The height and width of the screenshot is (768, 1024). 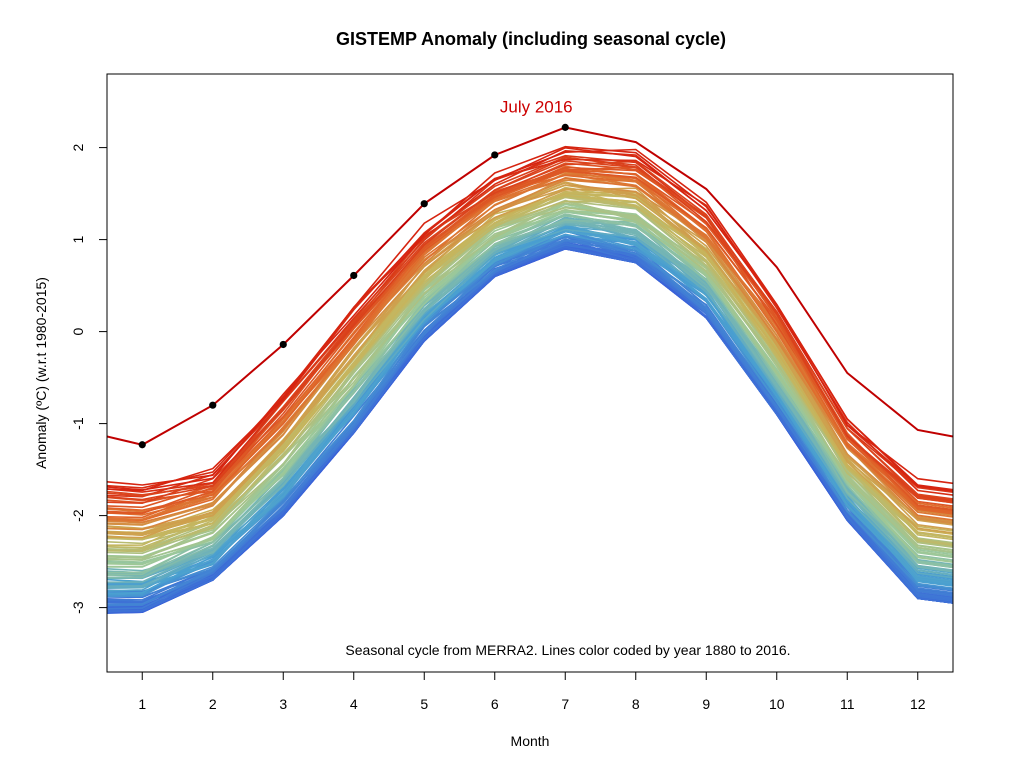 What do you see at coordinates (847, 704) in the screenshot?
I see `x-tick-label: 11` at bounding box center [847, 704].